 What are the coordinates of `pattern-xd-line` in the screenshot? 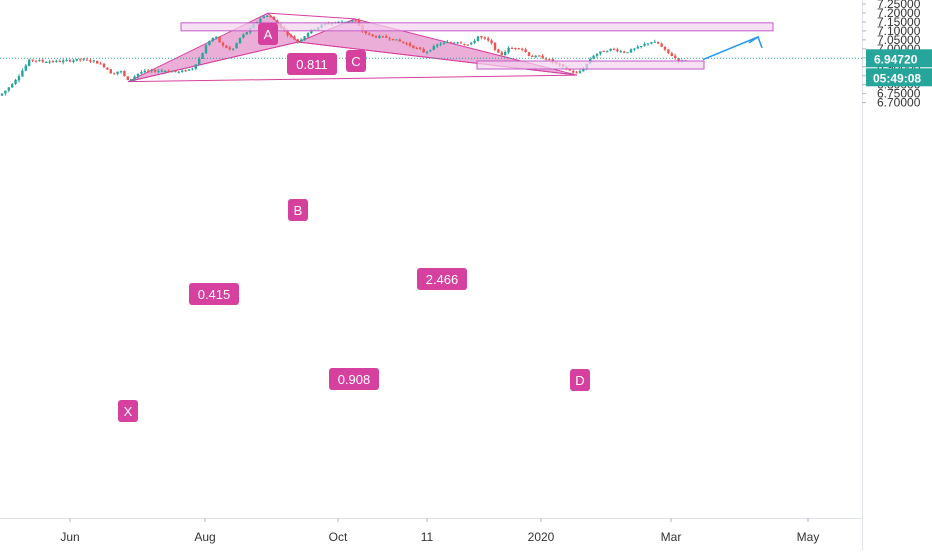 It's located at (352, 78).